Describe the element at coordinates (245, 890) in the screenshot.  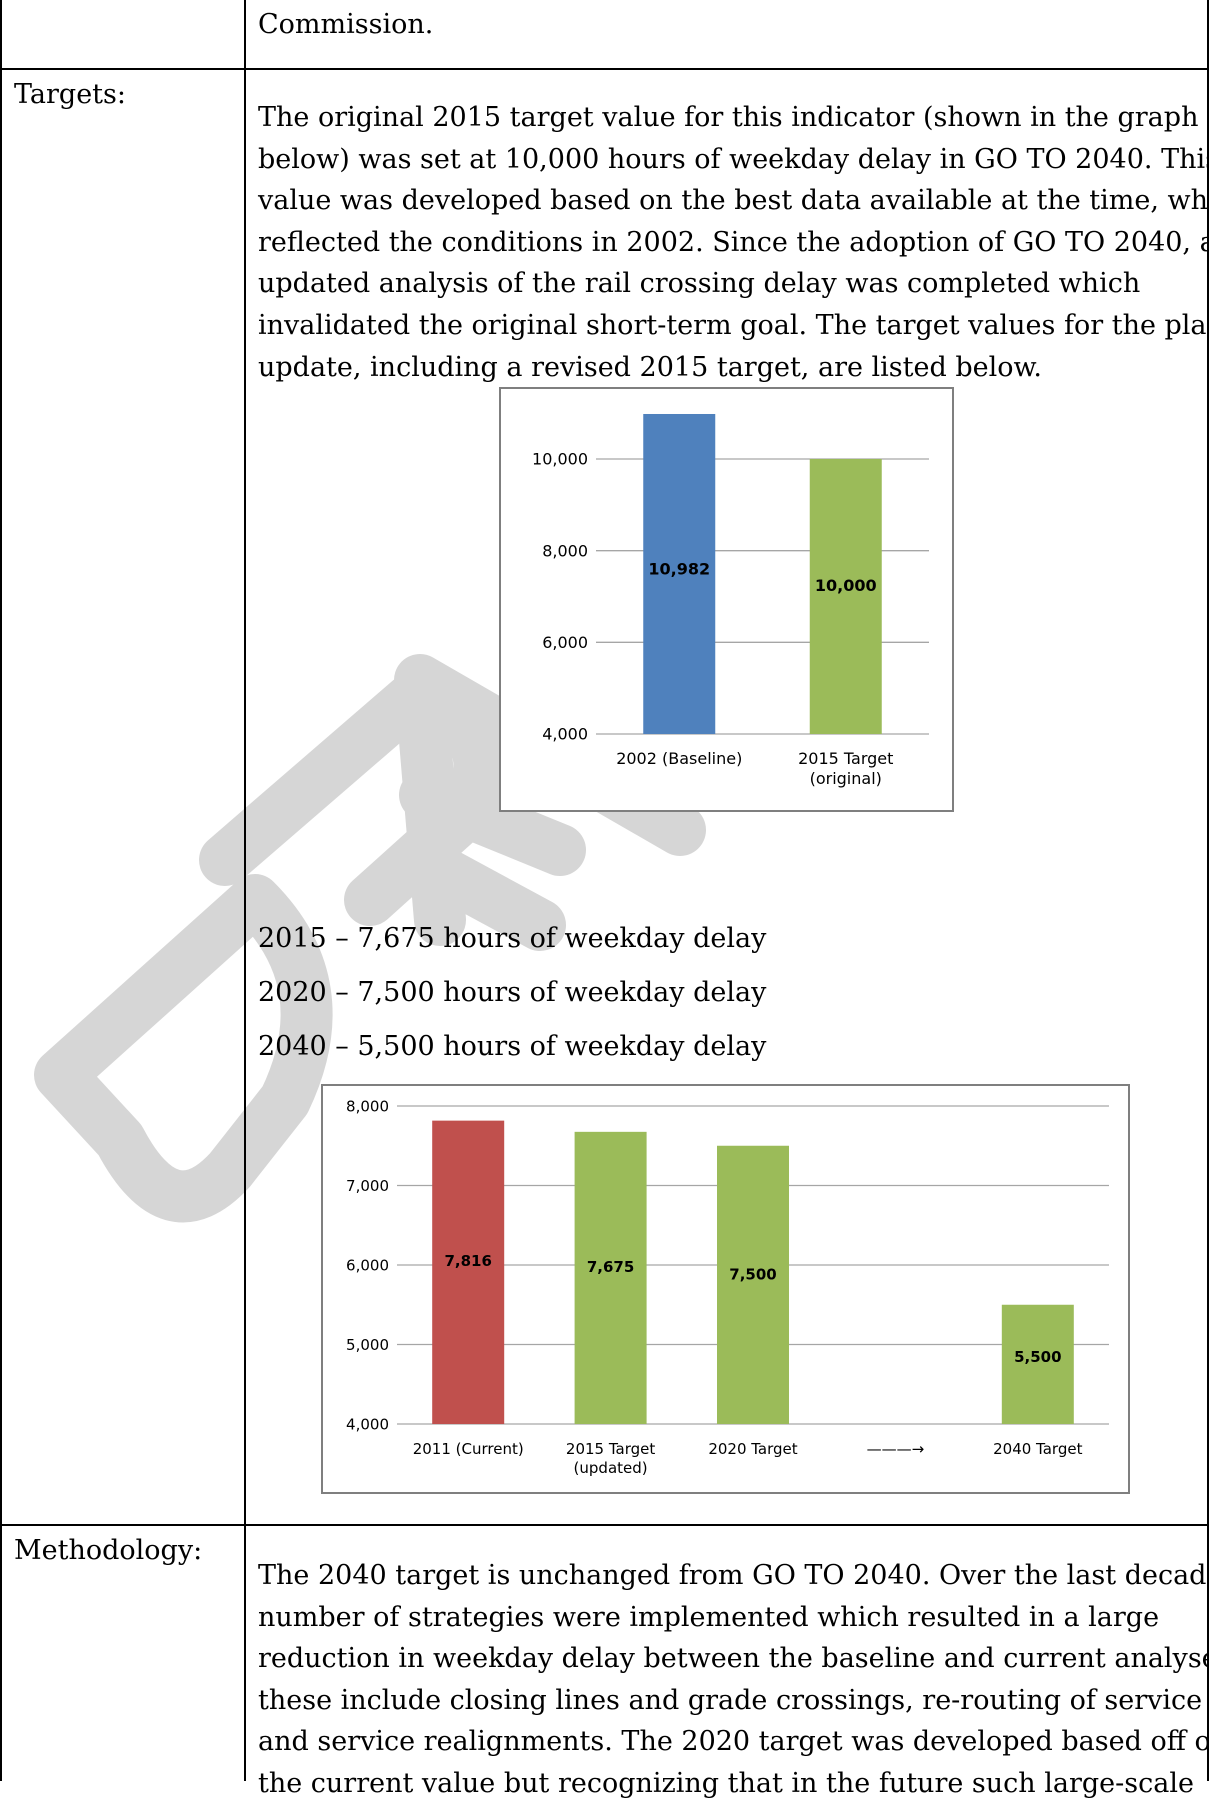
I see `table-column-divider` at that location.